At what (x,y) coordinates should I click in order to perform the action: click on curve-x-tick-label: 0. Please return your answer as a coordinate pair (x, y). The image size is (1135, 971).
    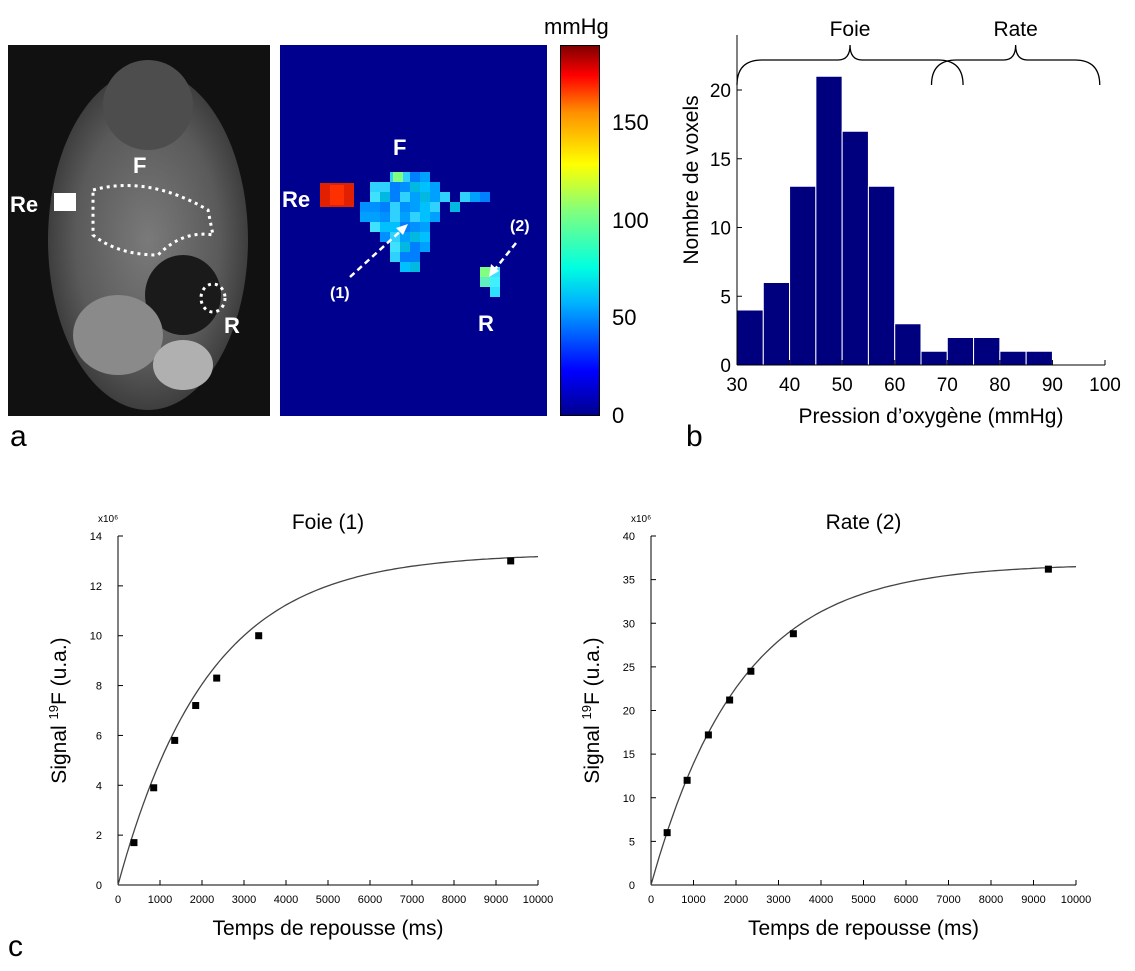
    Looking at the image, I should click on (651, 900).